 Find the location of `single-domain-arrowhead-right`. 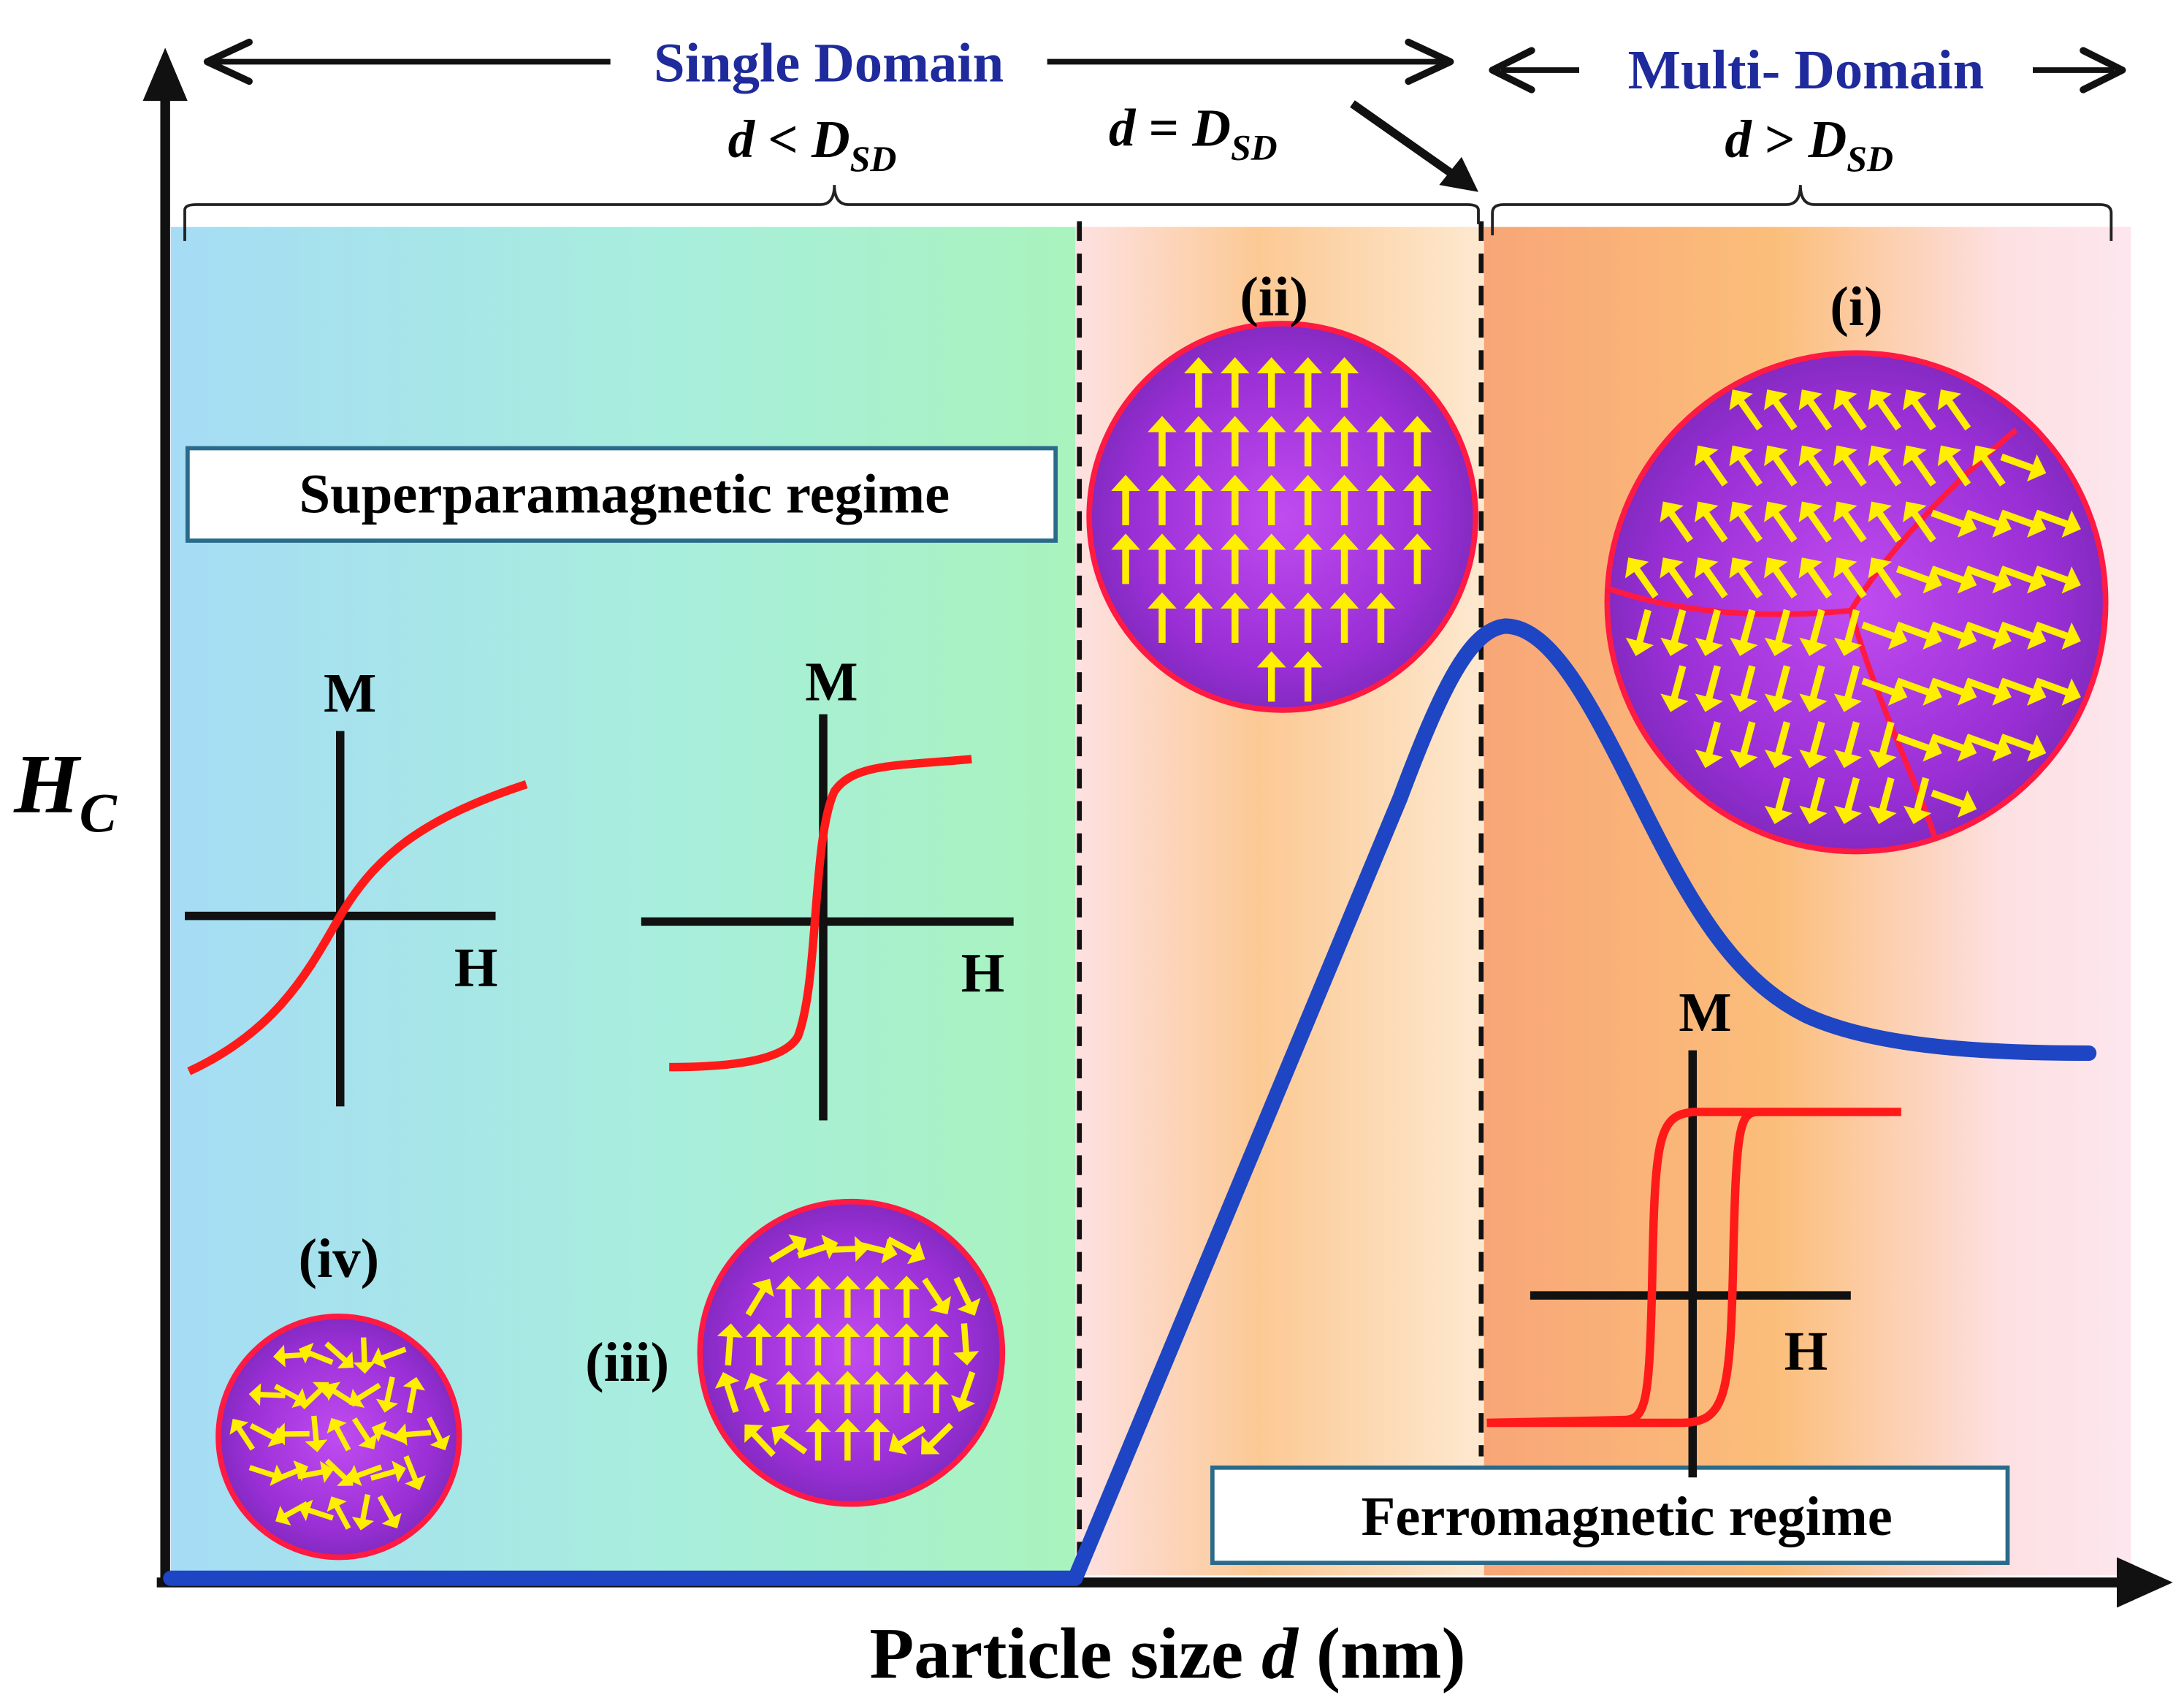

single-domain-arrowhead-right is located at coordinates (1429, 62).